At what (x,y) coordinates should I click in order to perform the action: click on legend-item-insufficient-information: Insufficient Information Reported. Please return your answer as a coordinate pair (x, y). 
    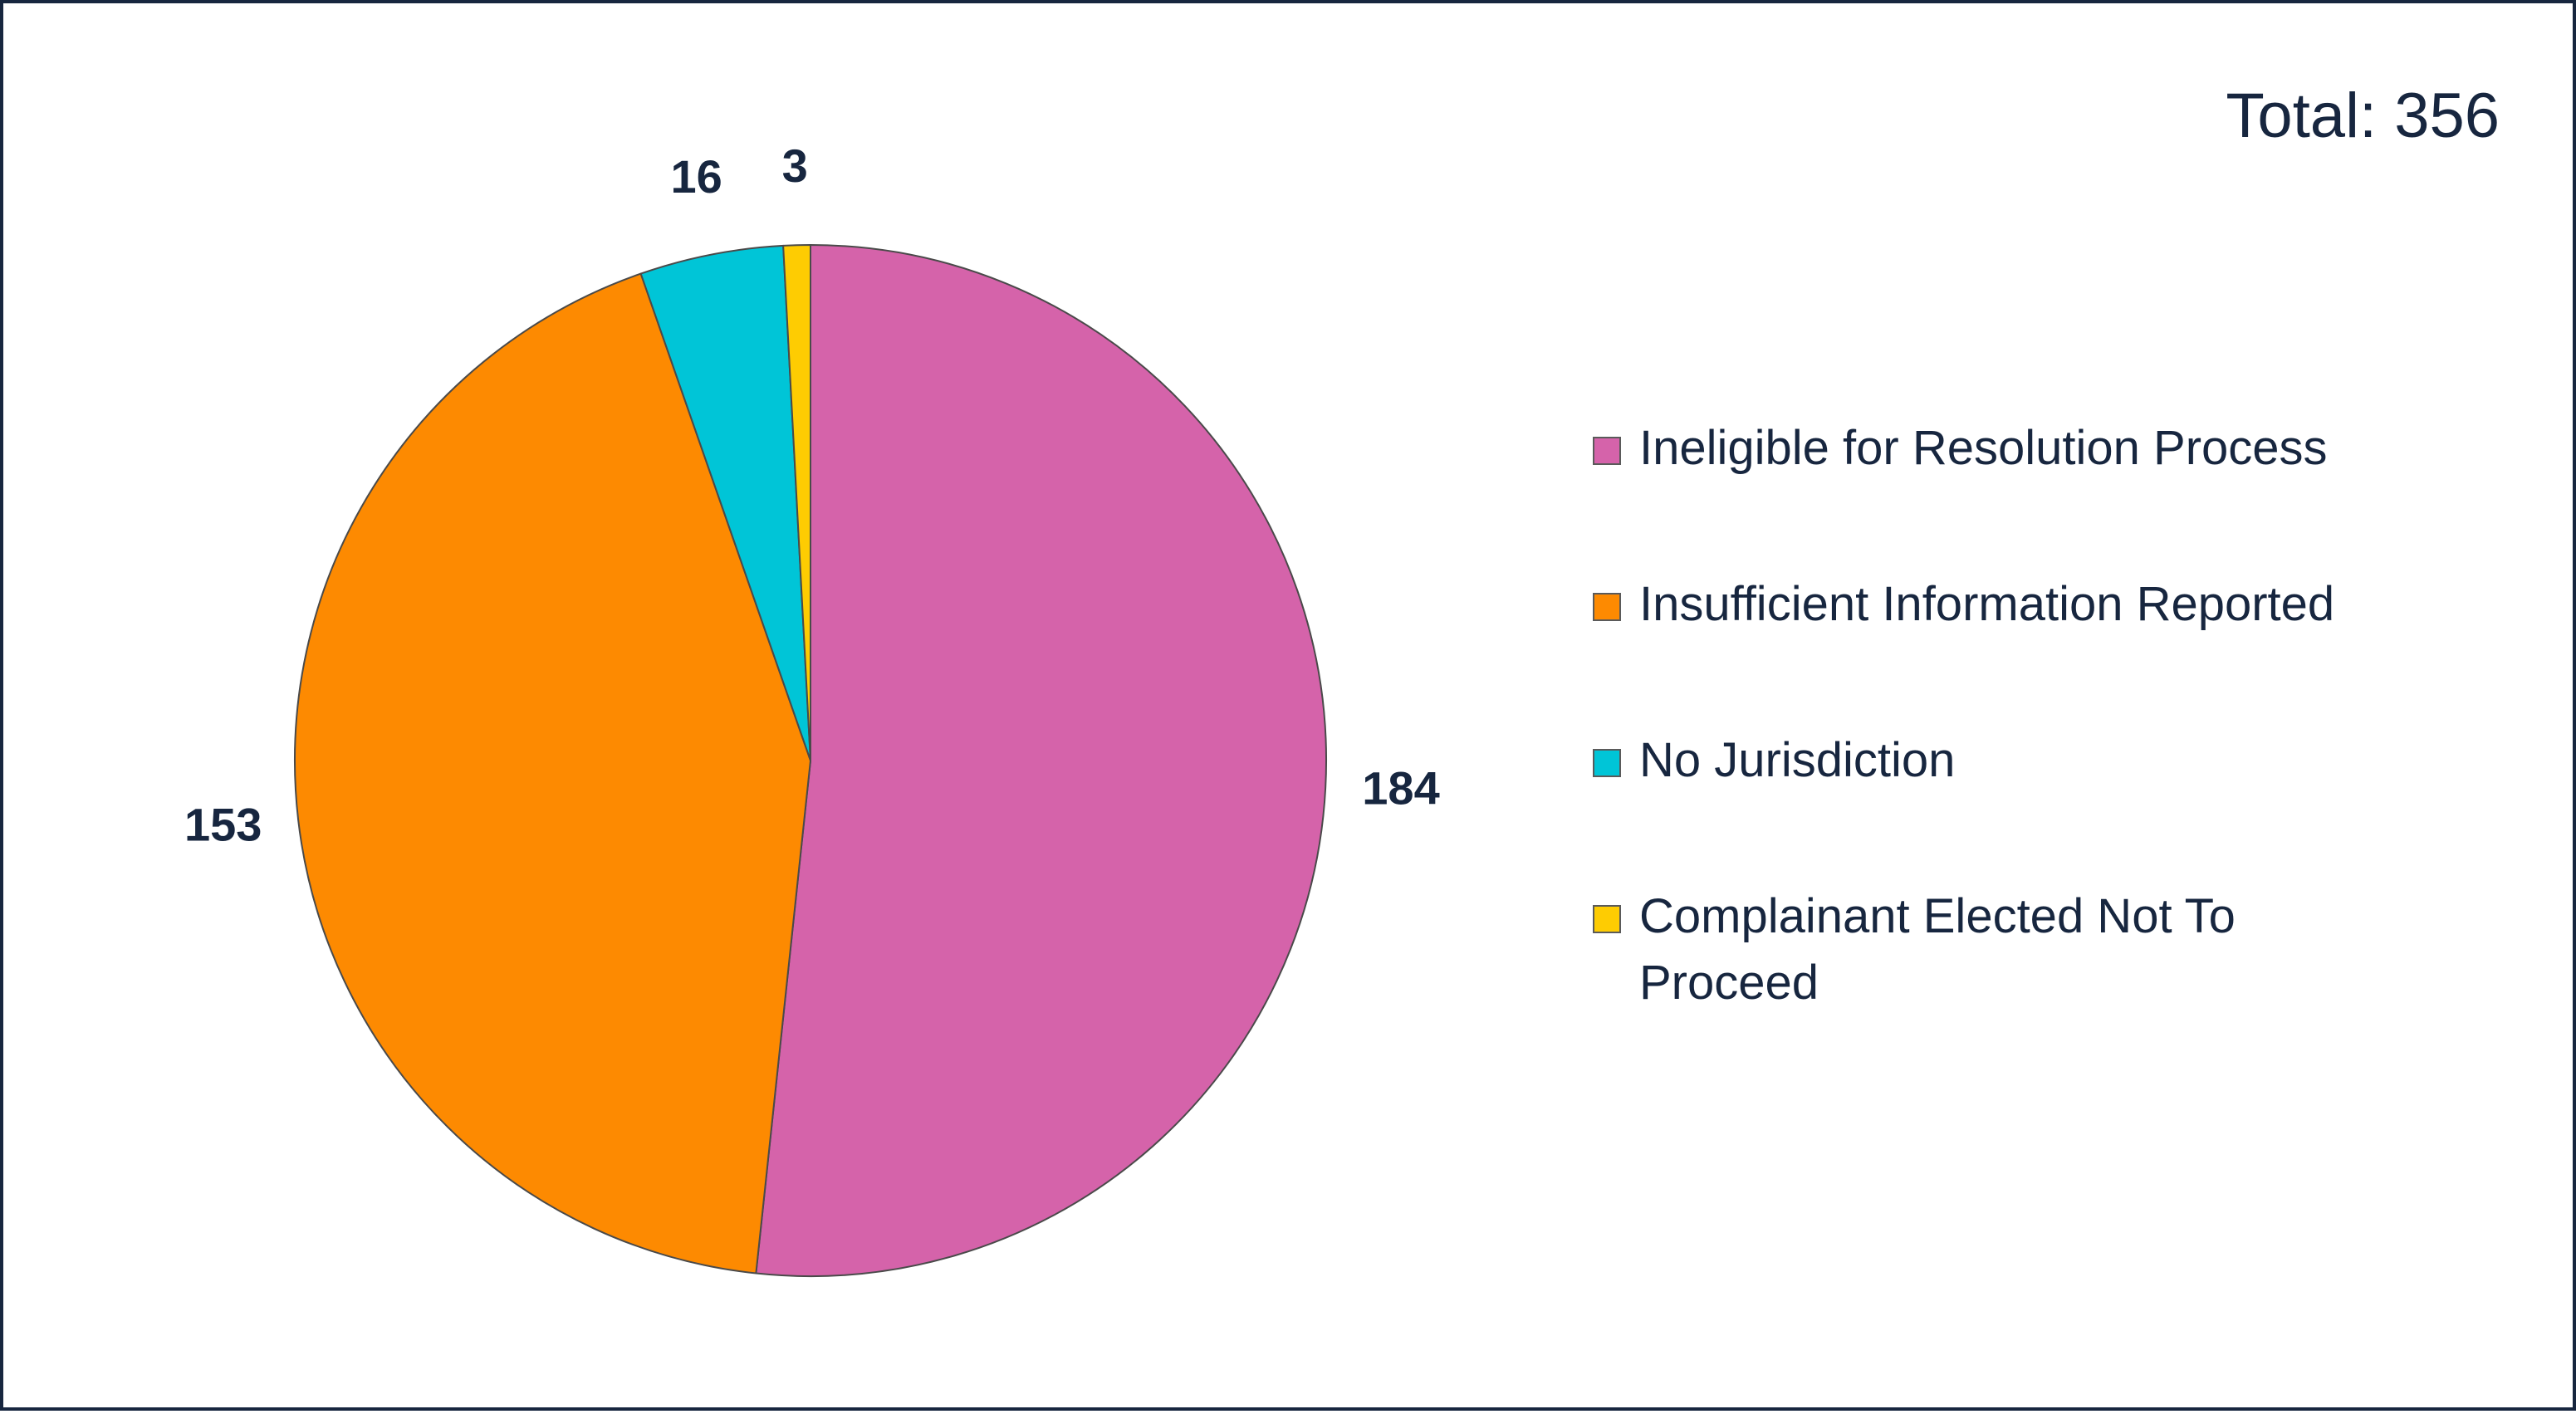
    Looking at the image, I should click on (2008, 604).